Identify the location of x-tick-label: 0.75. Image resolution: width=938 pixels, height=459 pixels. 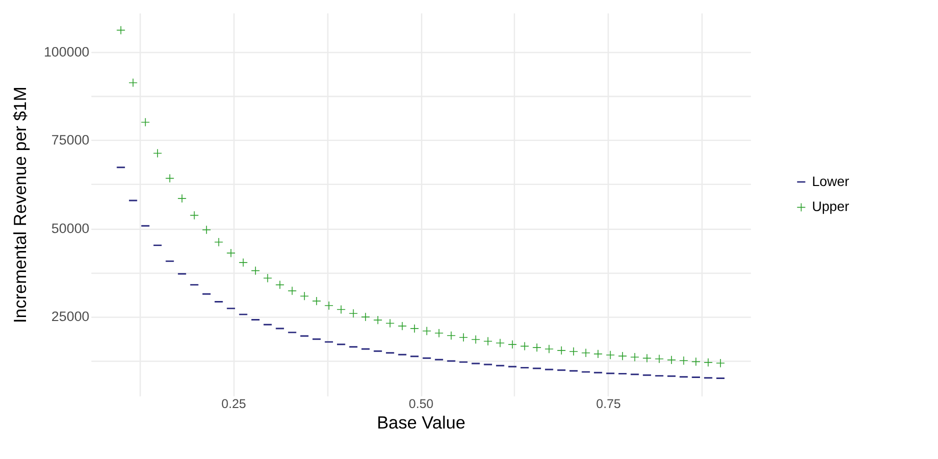
(608, 404).